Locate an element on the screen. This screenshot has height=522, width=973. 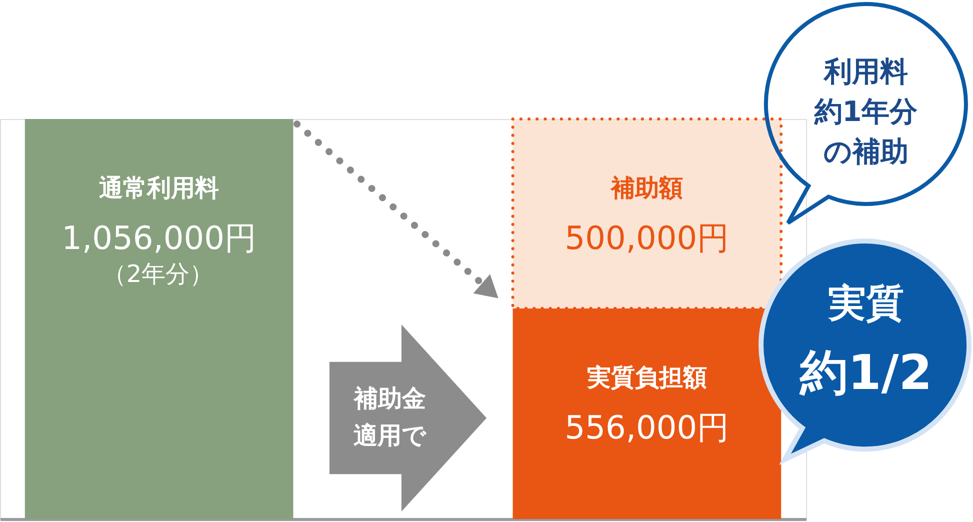
data-label: 1,056,000円 is located at coordinates (159, 238).